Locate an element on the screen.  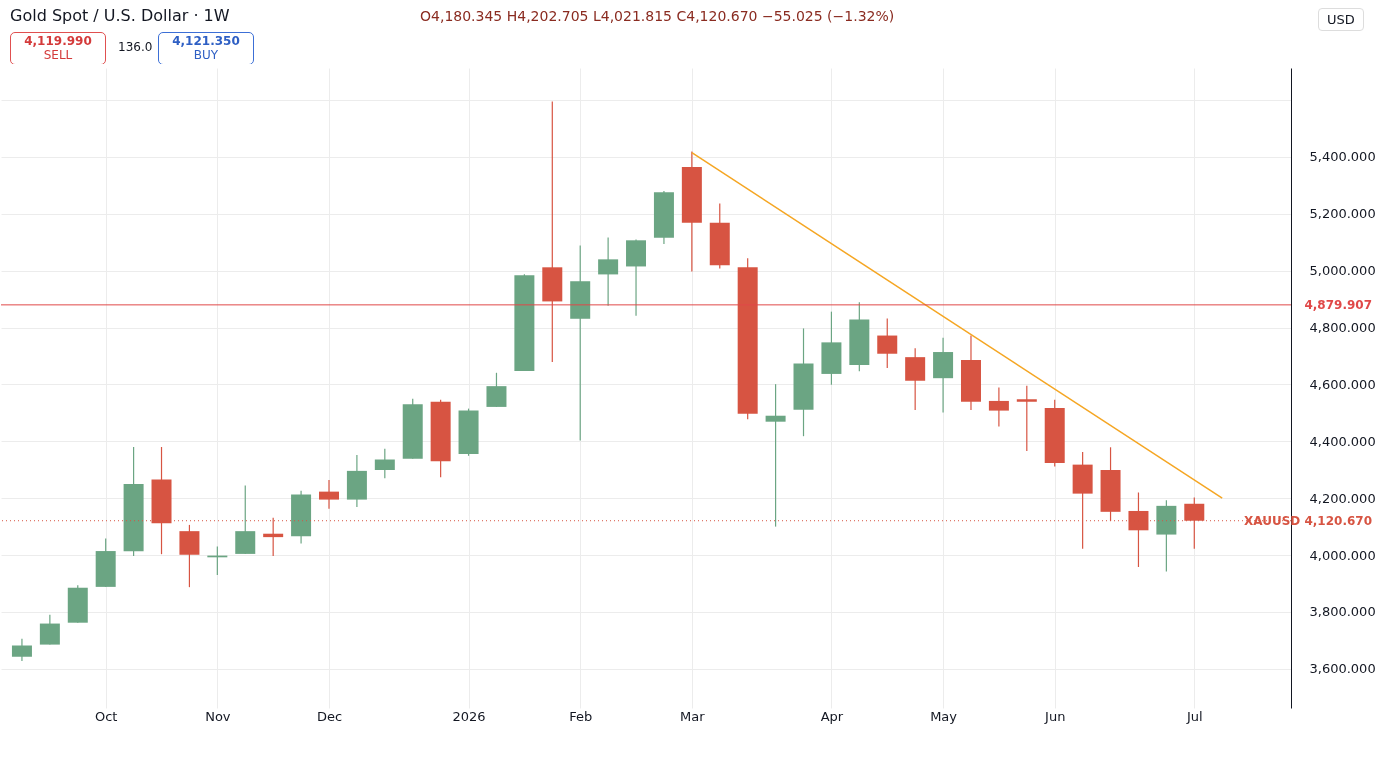
text: 4,121.350 is located at coordinates (206, 41).